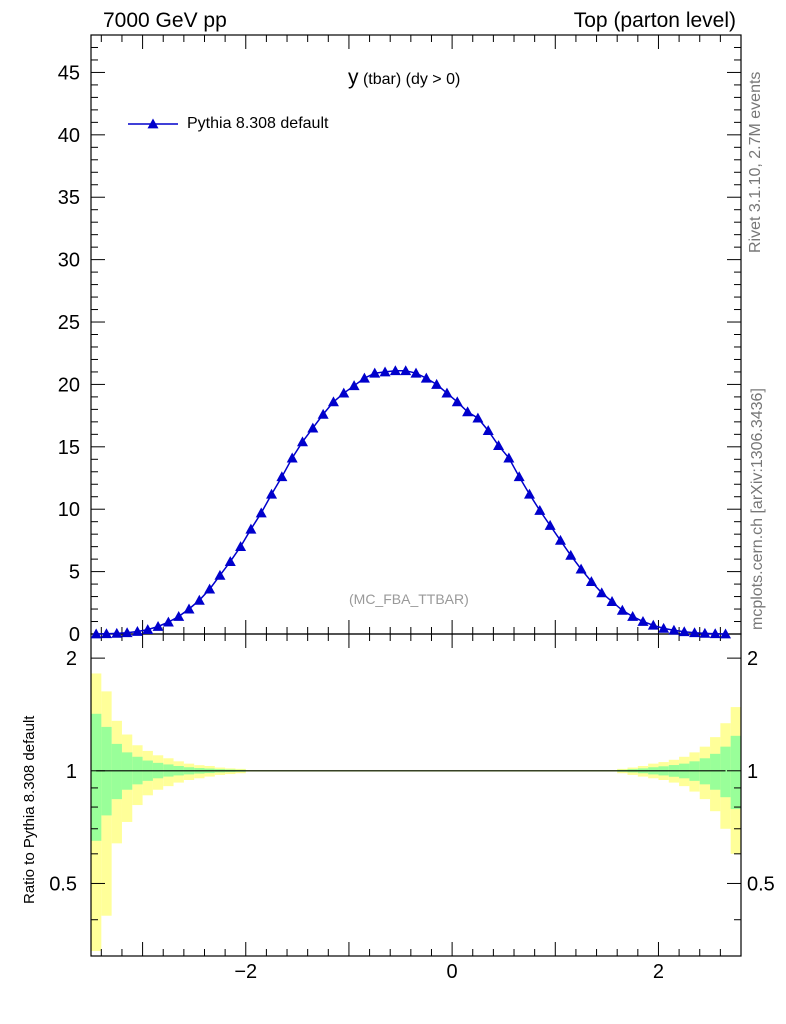 The image size is (786, 1024). Describe the element at coordinates (165, 20) in the screenshot. I see `header-left: 7000 GeV pp` at that location.